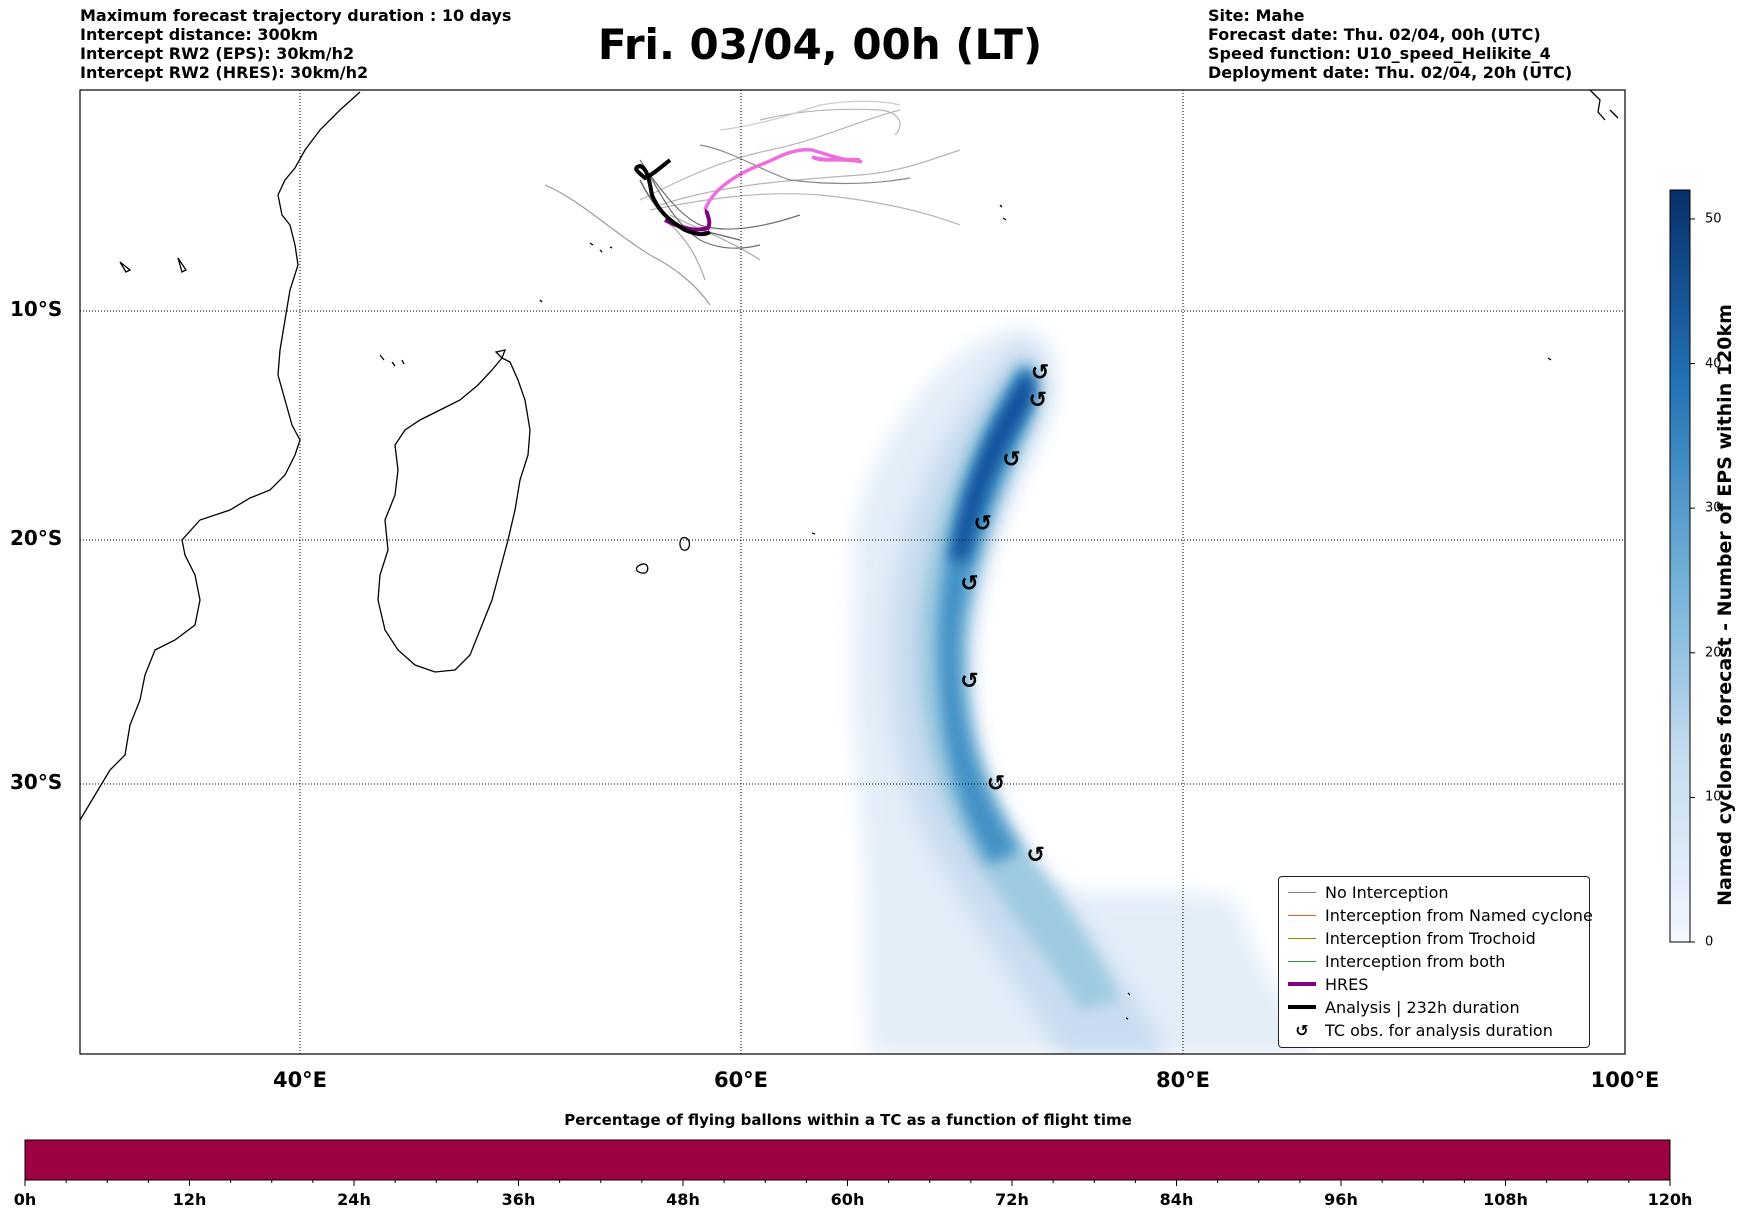 The height and width of the screenshot is (1213, 1752). Describe the element at coordinates (518, 1199) in the screenshot. I see `flight-time-tick-label: 36h` at that location.